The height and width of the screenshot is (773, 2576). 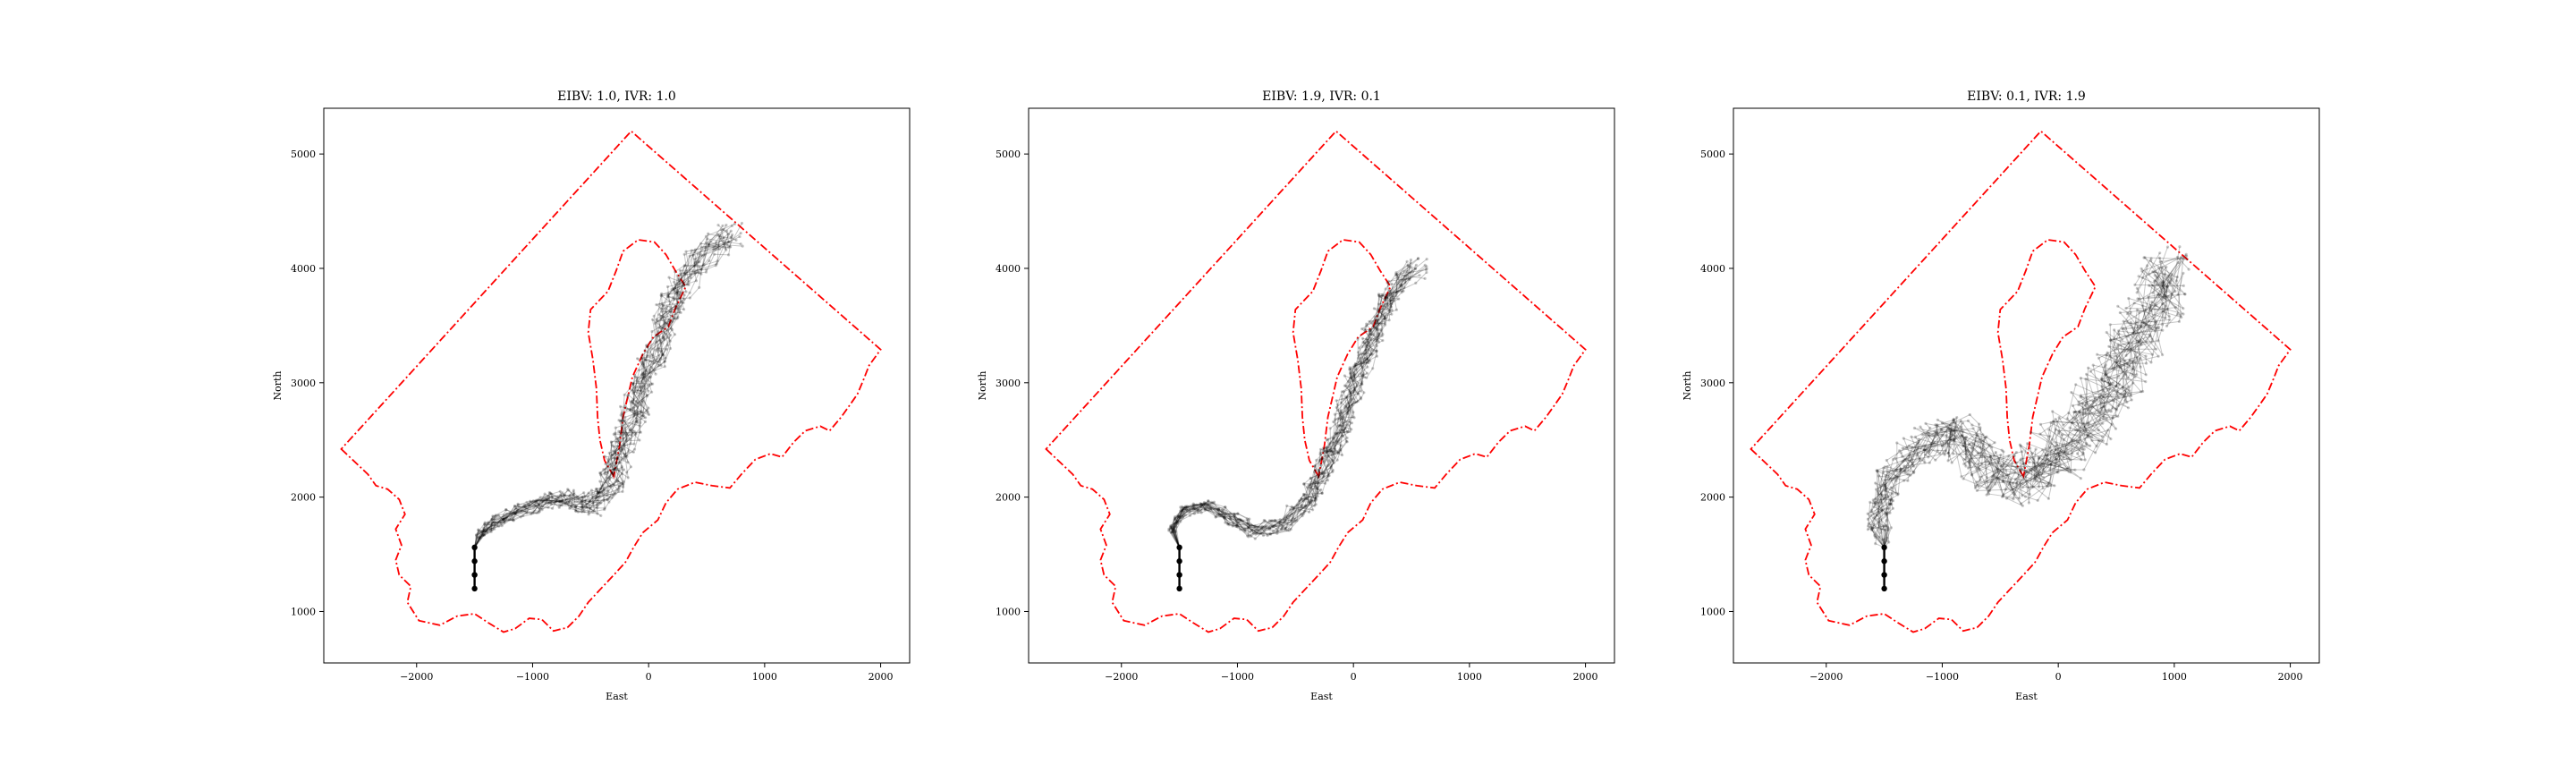 What do you see at coordinates (982, 385) in the screenshot?
I see `y-axis-label: North` at bounding box center [982, 385].